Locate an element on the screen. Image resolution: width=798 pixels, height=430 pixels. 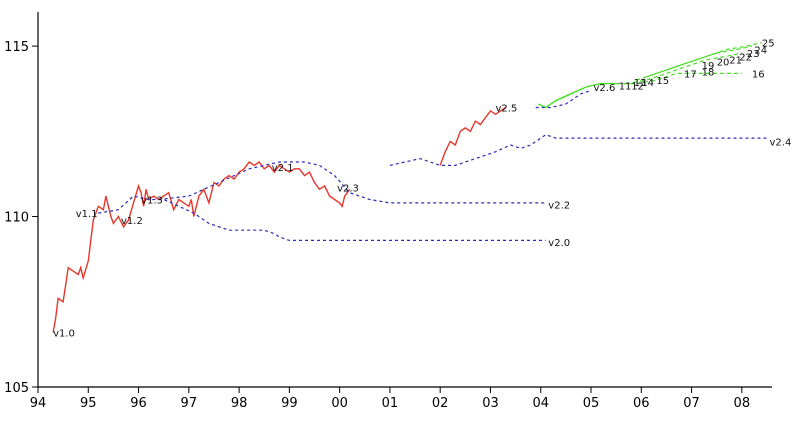
x-tick-label: 01 is located at coordinates (390, 403).